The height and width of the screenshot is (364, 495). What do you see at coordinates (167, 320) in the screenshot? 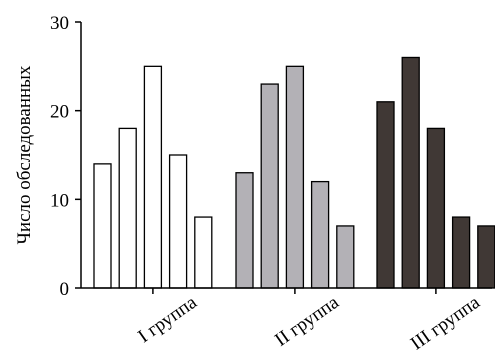
I see `x-category-label-1: I группа` at bounding box center [167, 320].